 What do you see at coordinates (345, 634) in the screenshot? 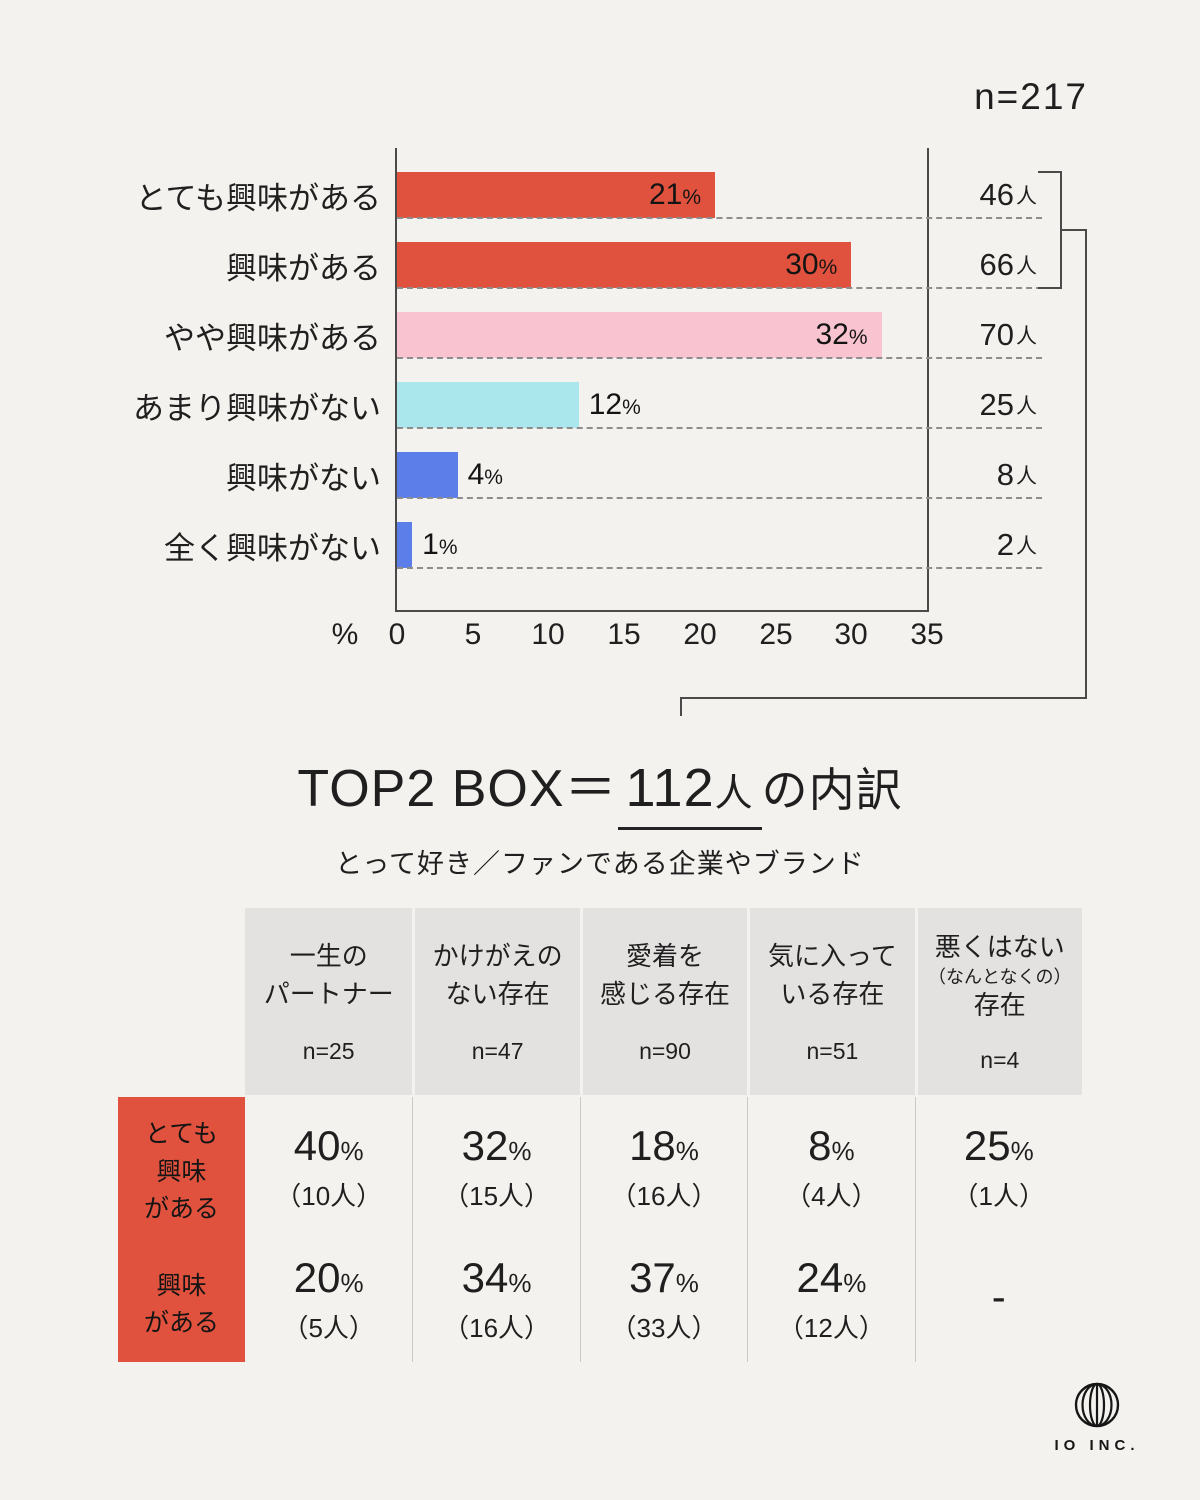
I see `x-axis-unit-label: %` at bounding box center [345, 634].